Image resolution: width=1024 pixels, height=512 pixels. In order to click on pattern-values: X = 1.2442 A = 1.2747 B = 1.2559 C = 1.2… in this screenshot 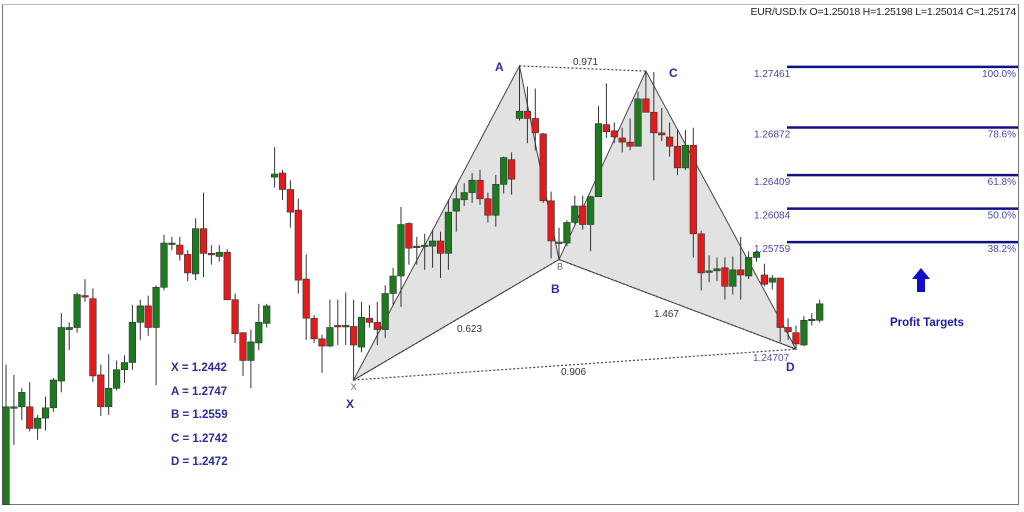, I will do `click(199, 416)`.